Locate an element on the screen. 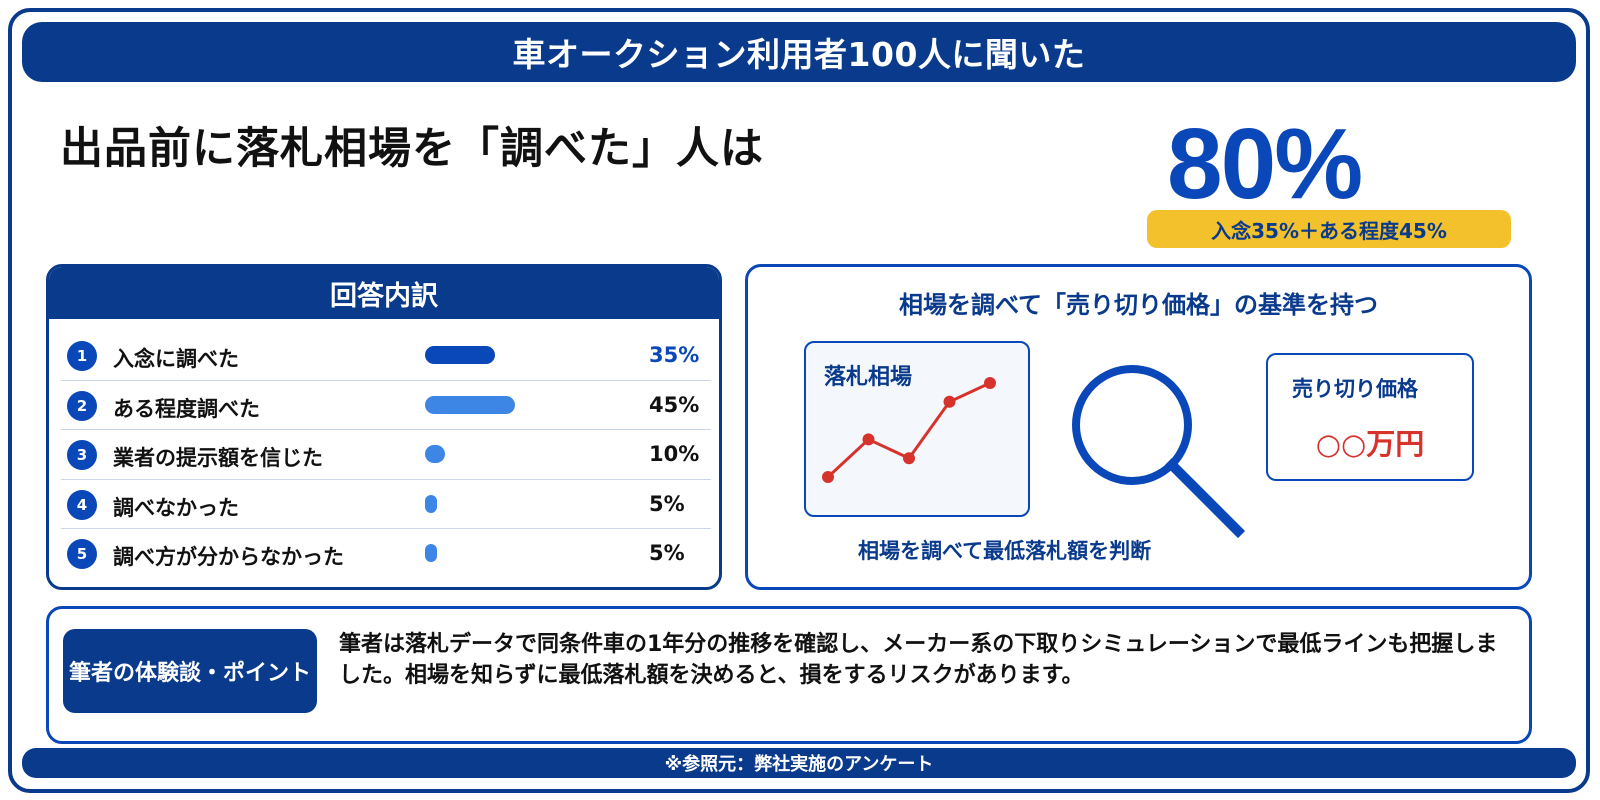 The width and height of the screenshot is (1600, 800). row-value: 35% is located at coordinates (674, 355).